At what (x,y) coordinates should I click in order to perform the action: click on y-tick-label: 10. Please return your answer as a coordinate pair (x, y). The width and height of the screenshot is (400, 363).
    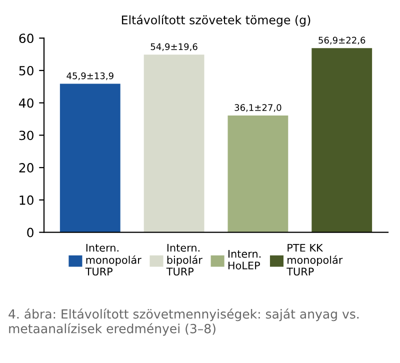
    Looking at the image, I should click on (27, 200).